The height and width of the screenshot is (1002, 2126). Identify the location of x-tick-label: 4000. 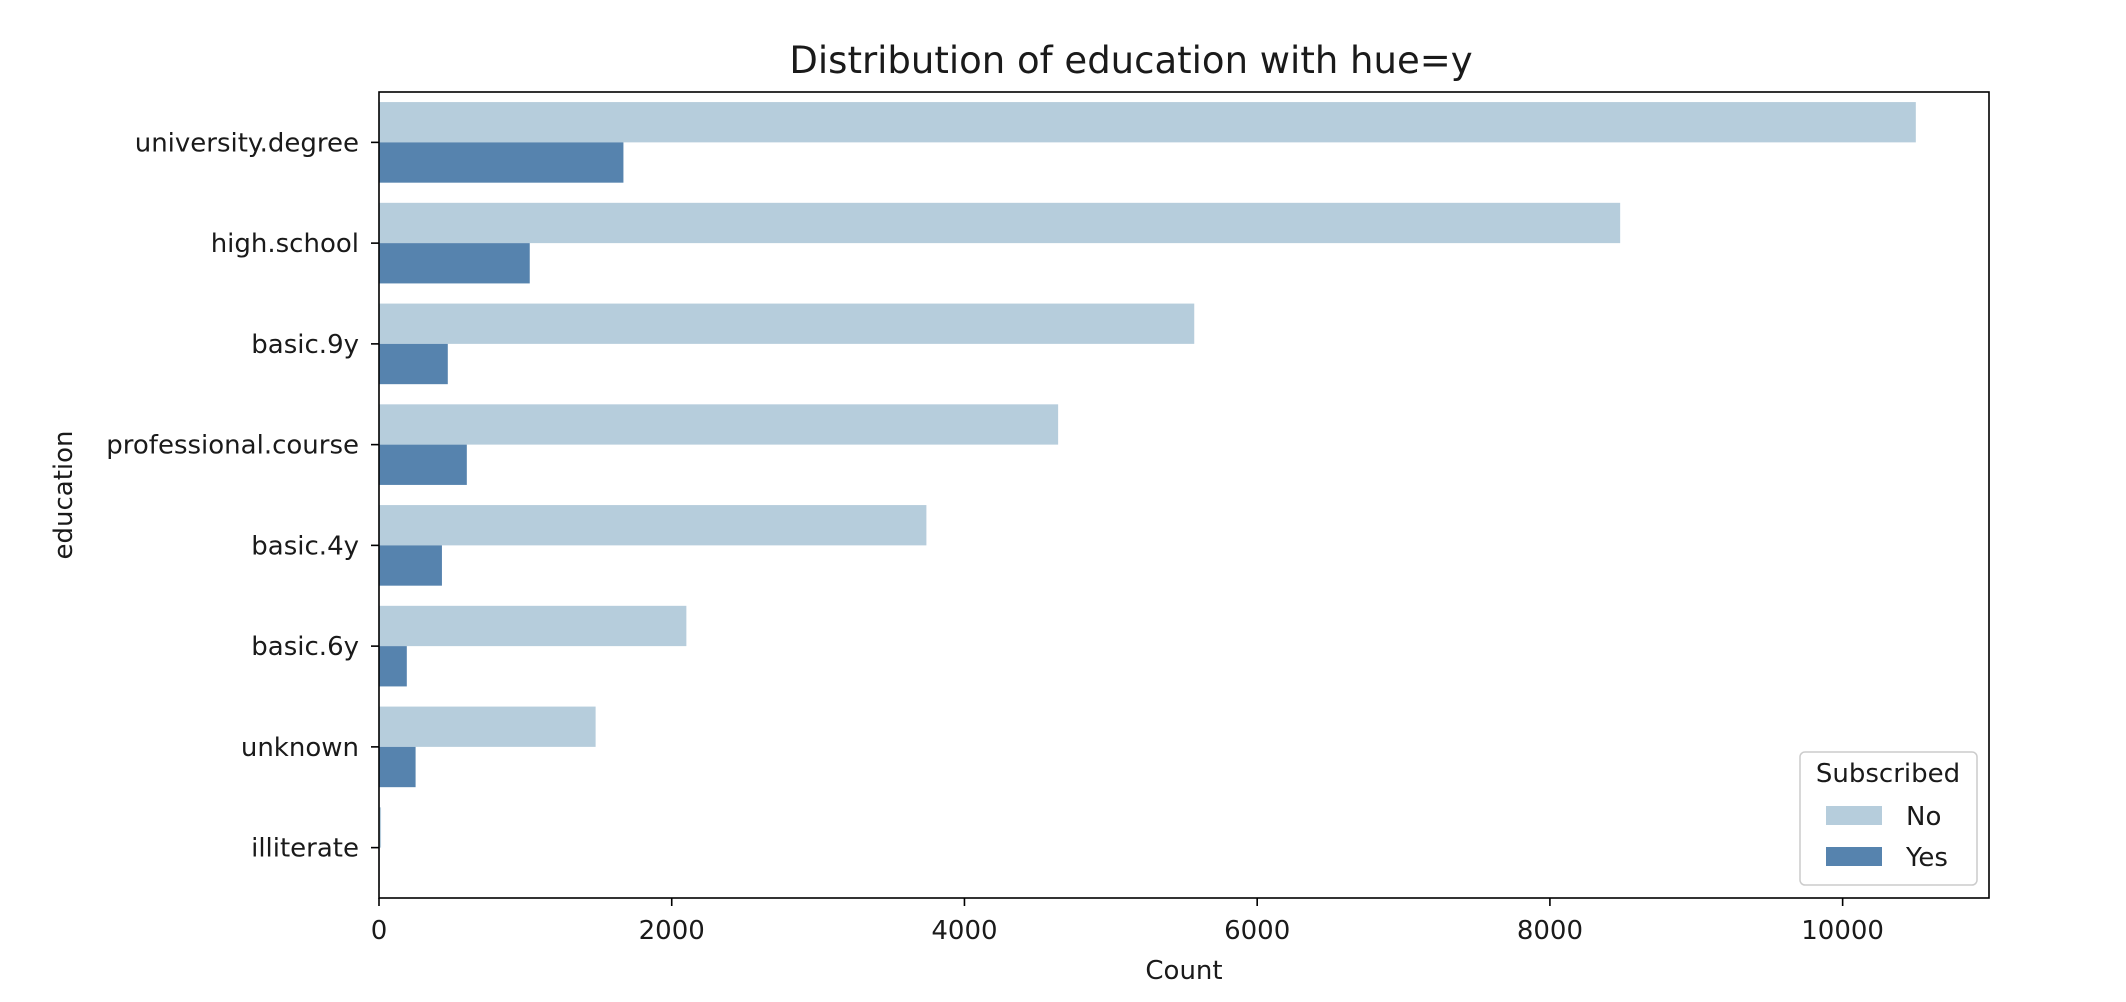
(964, 931).